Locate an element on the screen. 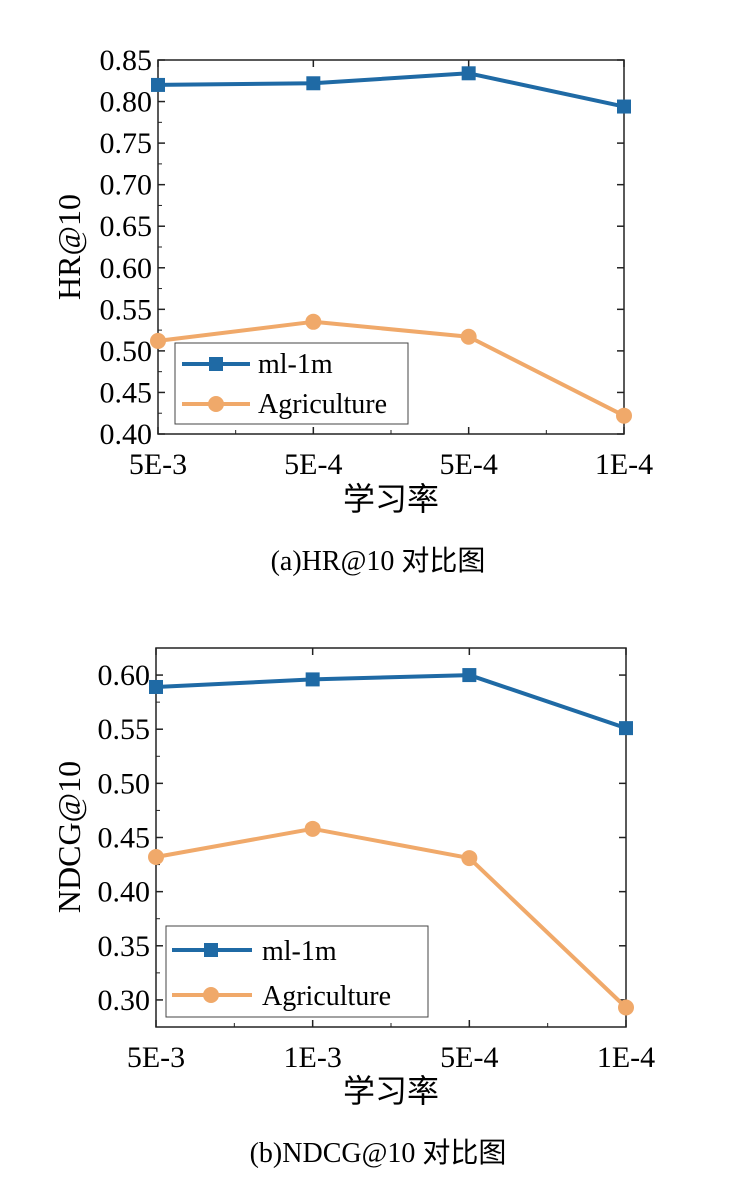 The width and height of the screenshot is (755, 1178). y-tick-label: 0.65 is located at coordinates (126, 226).